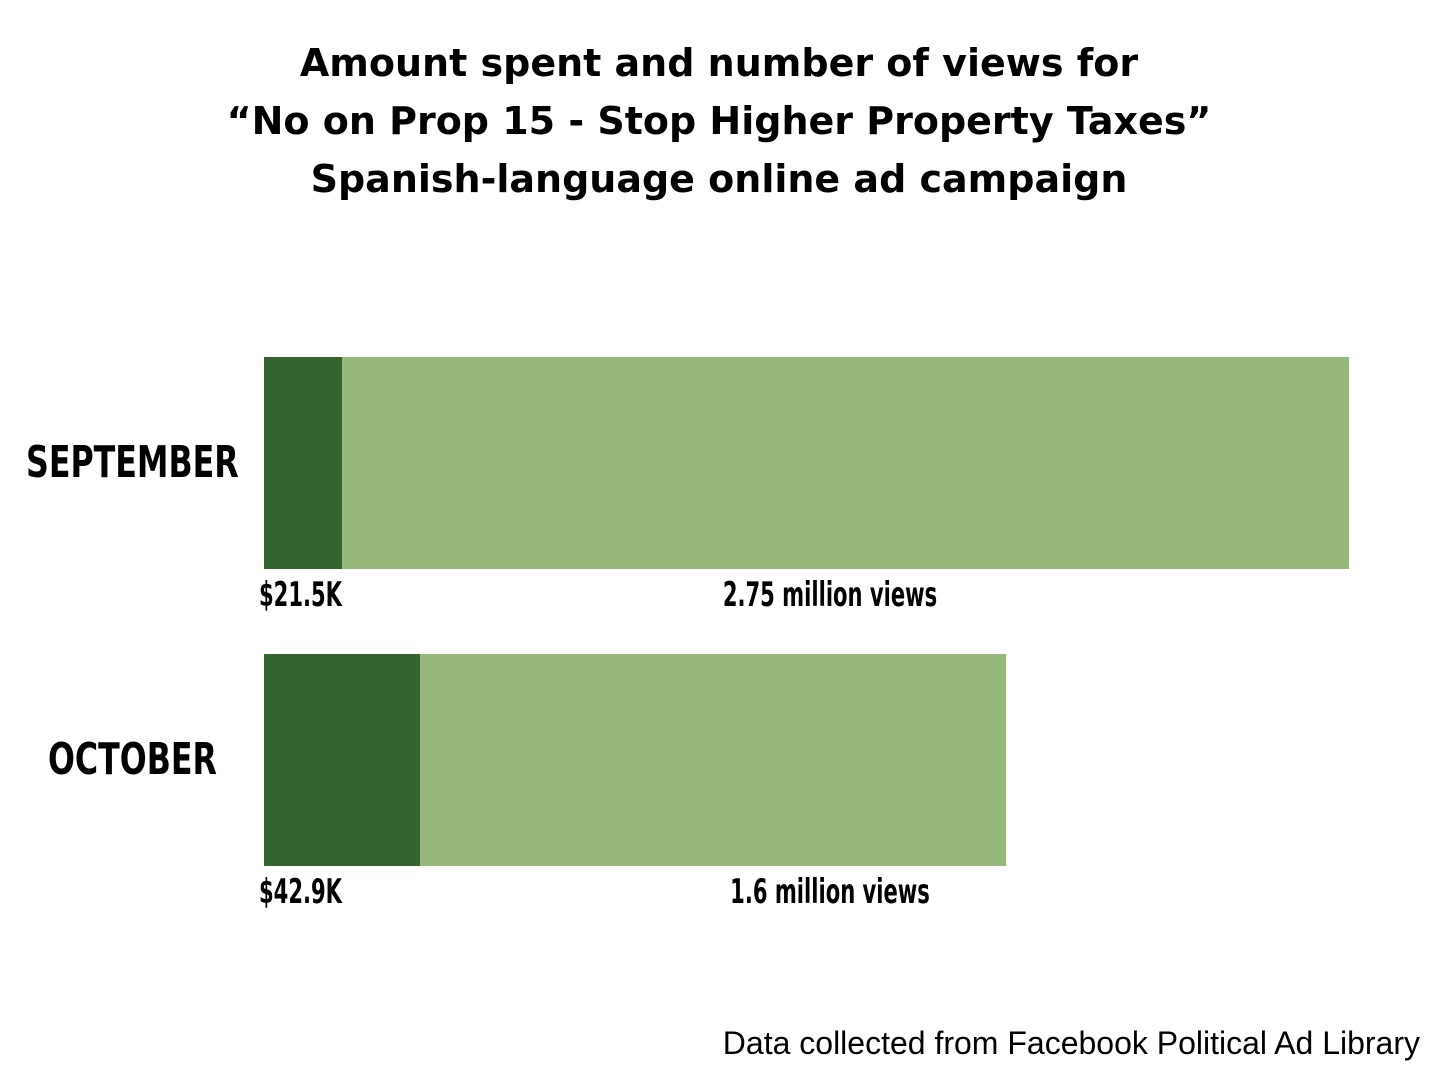 The height and width of the screenshot is (1074, 1438). What do you see at coordinates (301, 595) in the screenshot?
I see `spend-label-september: $21.5K` at bounding box center [301, 595].